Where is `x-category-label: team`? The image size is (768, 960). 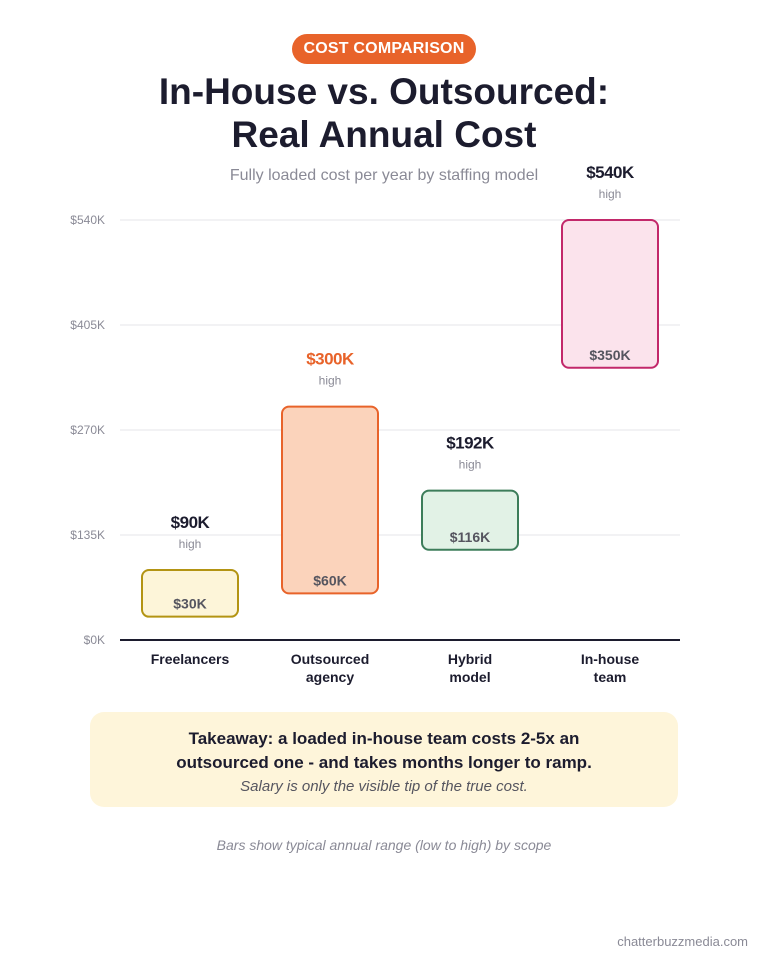 x-category-label: team is located at coordinates (610, 677).